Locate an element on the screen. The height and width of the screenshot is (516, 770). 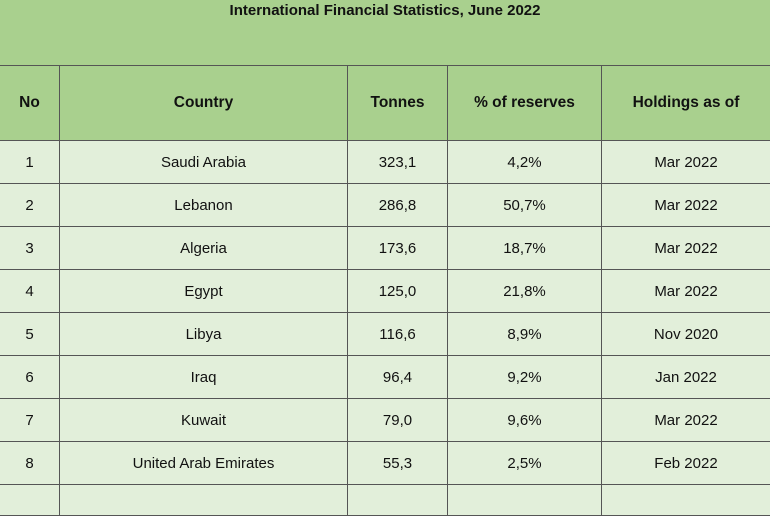
table-cell: Feb 2022 is located at coordinates (686, 463).